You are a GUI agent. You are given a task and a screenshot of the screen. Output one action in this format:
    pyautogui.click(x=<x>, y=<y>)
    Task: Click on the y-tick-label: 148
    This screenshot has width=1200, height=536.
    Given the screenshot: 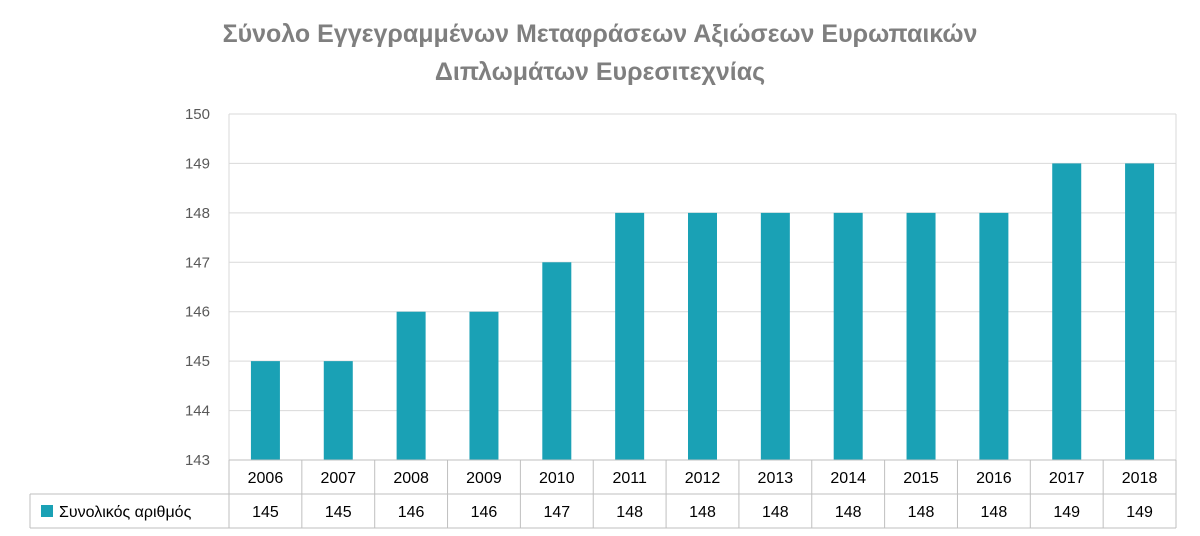 What is the action you would take?
    pyautogui.click(x=197, y=213)
    